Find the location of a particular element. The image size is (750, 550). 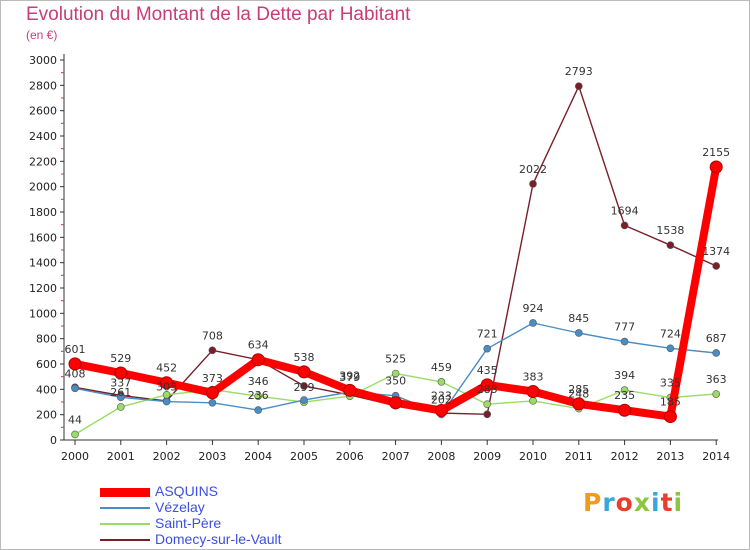

x-tick-label: 2007 is located at coordinates (396, 456).